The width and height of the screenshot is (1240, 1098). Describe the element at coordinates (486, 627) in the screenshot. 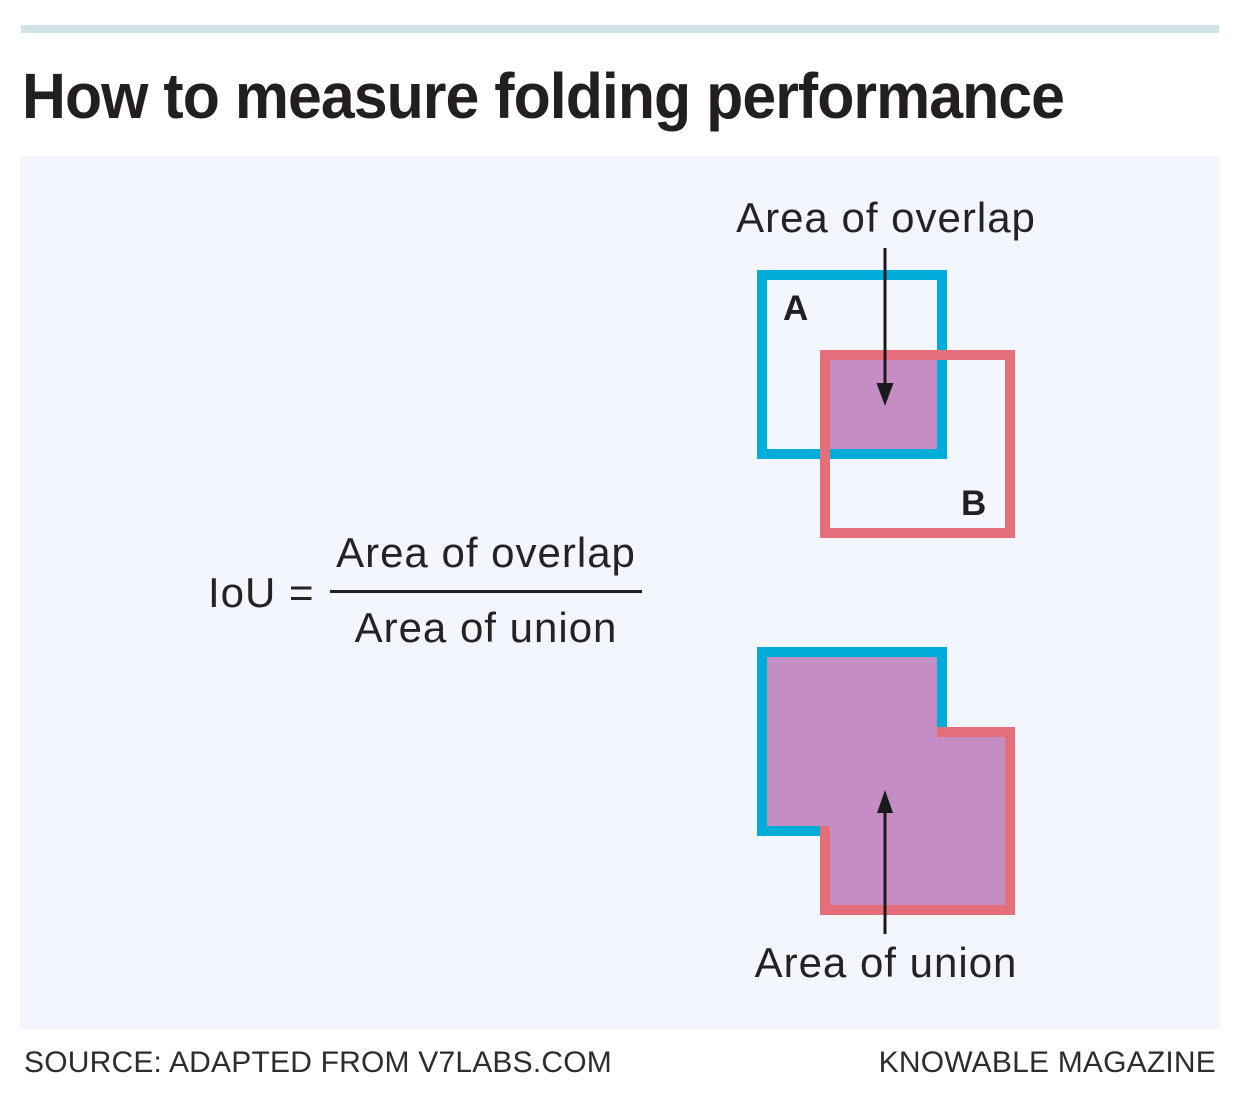

I see `formula-denominator: Area of union` at that location.